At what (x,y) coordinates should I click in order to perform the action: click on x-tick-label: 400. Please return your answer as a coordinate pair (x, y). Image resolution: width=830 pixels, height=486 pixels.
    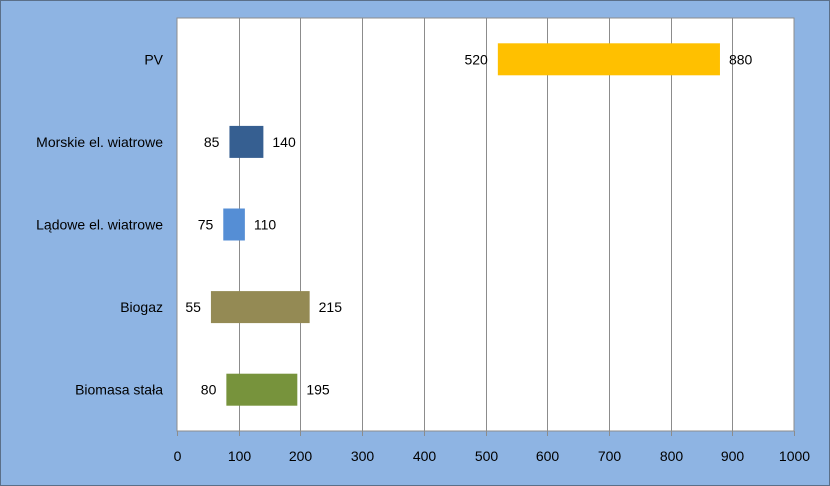
    Looking at the image, I should click on (425, 456).